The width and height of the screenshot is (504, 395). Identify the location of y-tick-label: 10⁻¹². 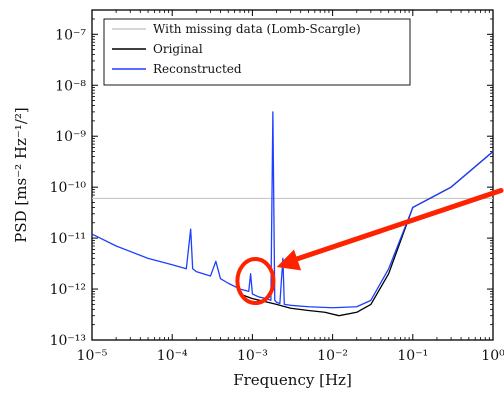
(68, 290).